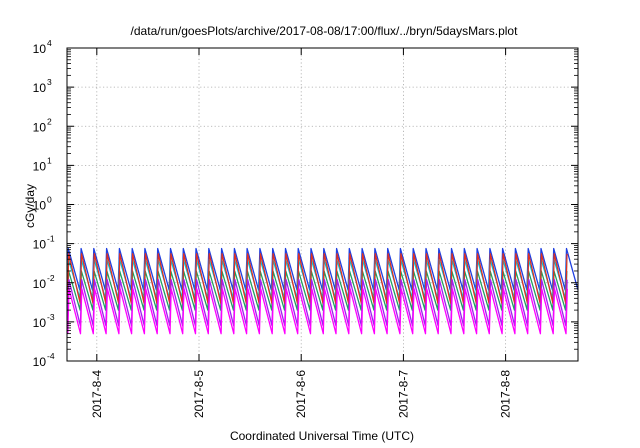 The height and width of the screenshot is (448, 640). Describe the element at coordinates (49, 43) in the screenshot. I see `y-tick-exponent: 4` at that location.